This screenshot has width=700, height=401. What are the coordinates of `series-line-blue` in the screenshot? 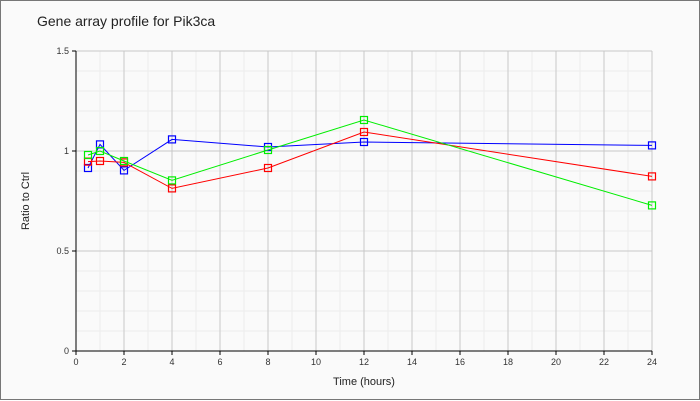 It's located at (370, 155).